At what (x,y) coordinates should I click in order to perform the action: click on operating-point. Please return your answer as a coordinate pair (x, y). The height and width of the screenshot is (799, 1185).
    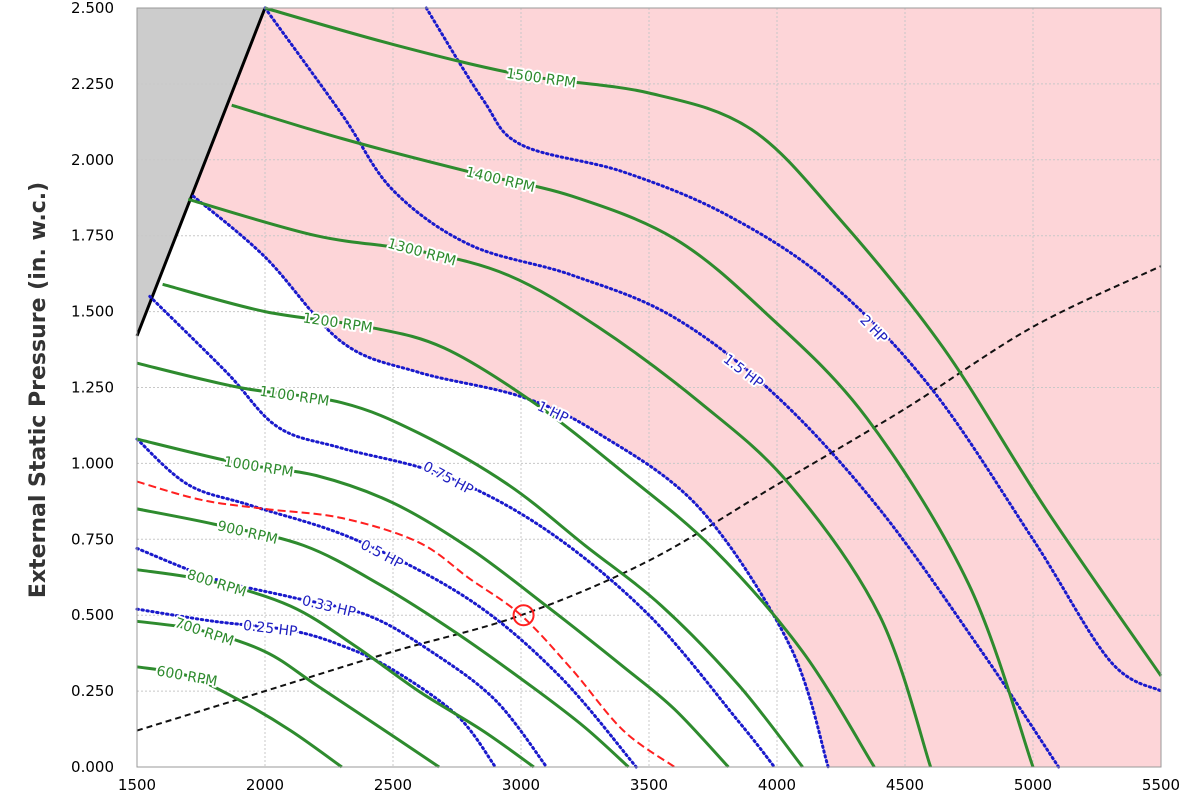
    Looking at the image, I should click on (523, 615).